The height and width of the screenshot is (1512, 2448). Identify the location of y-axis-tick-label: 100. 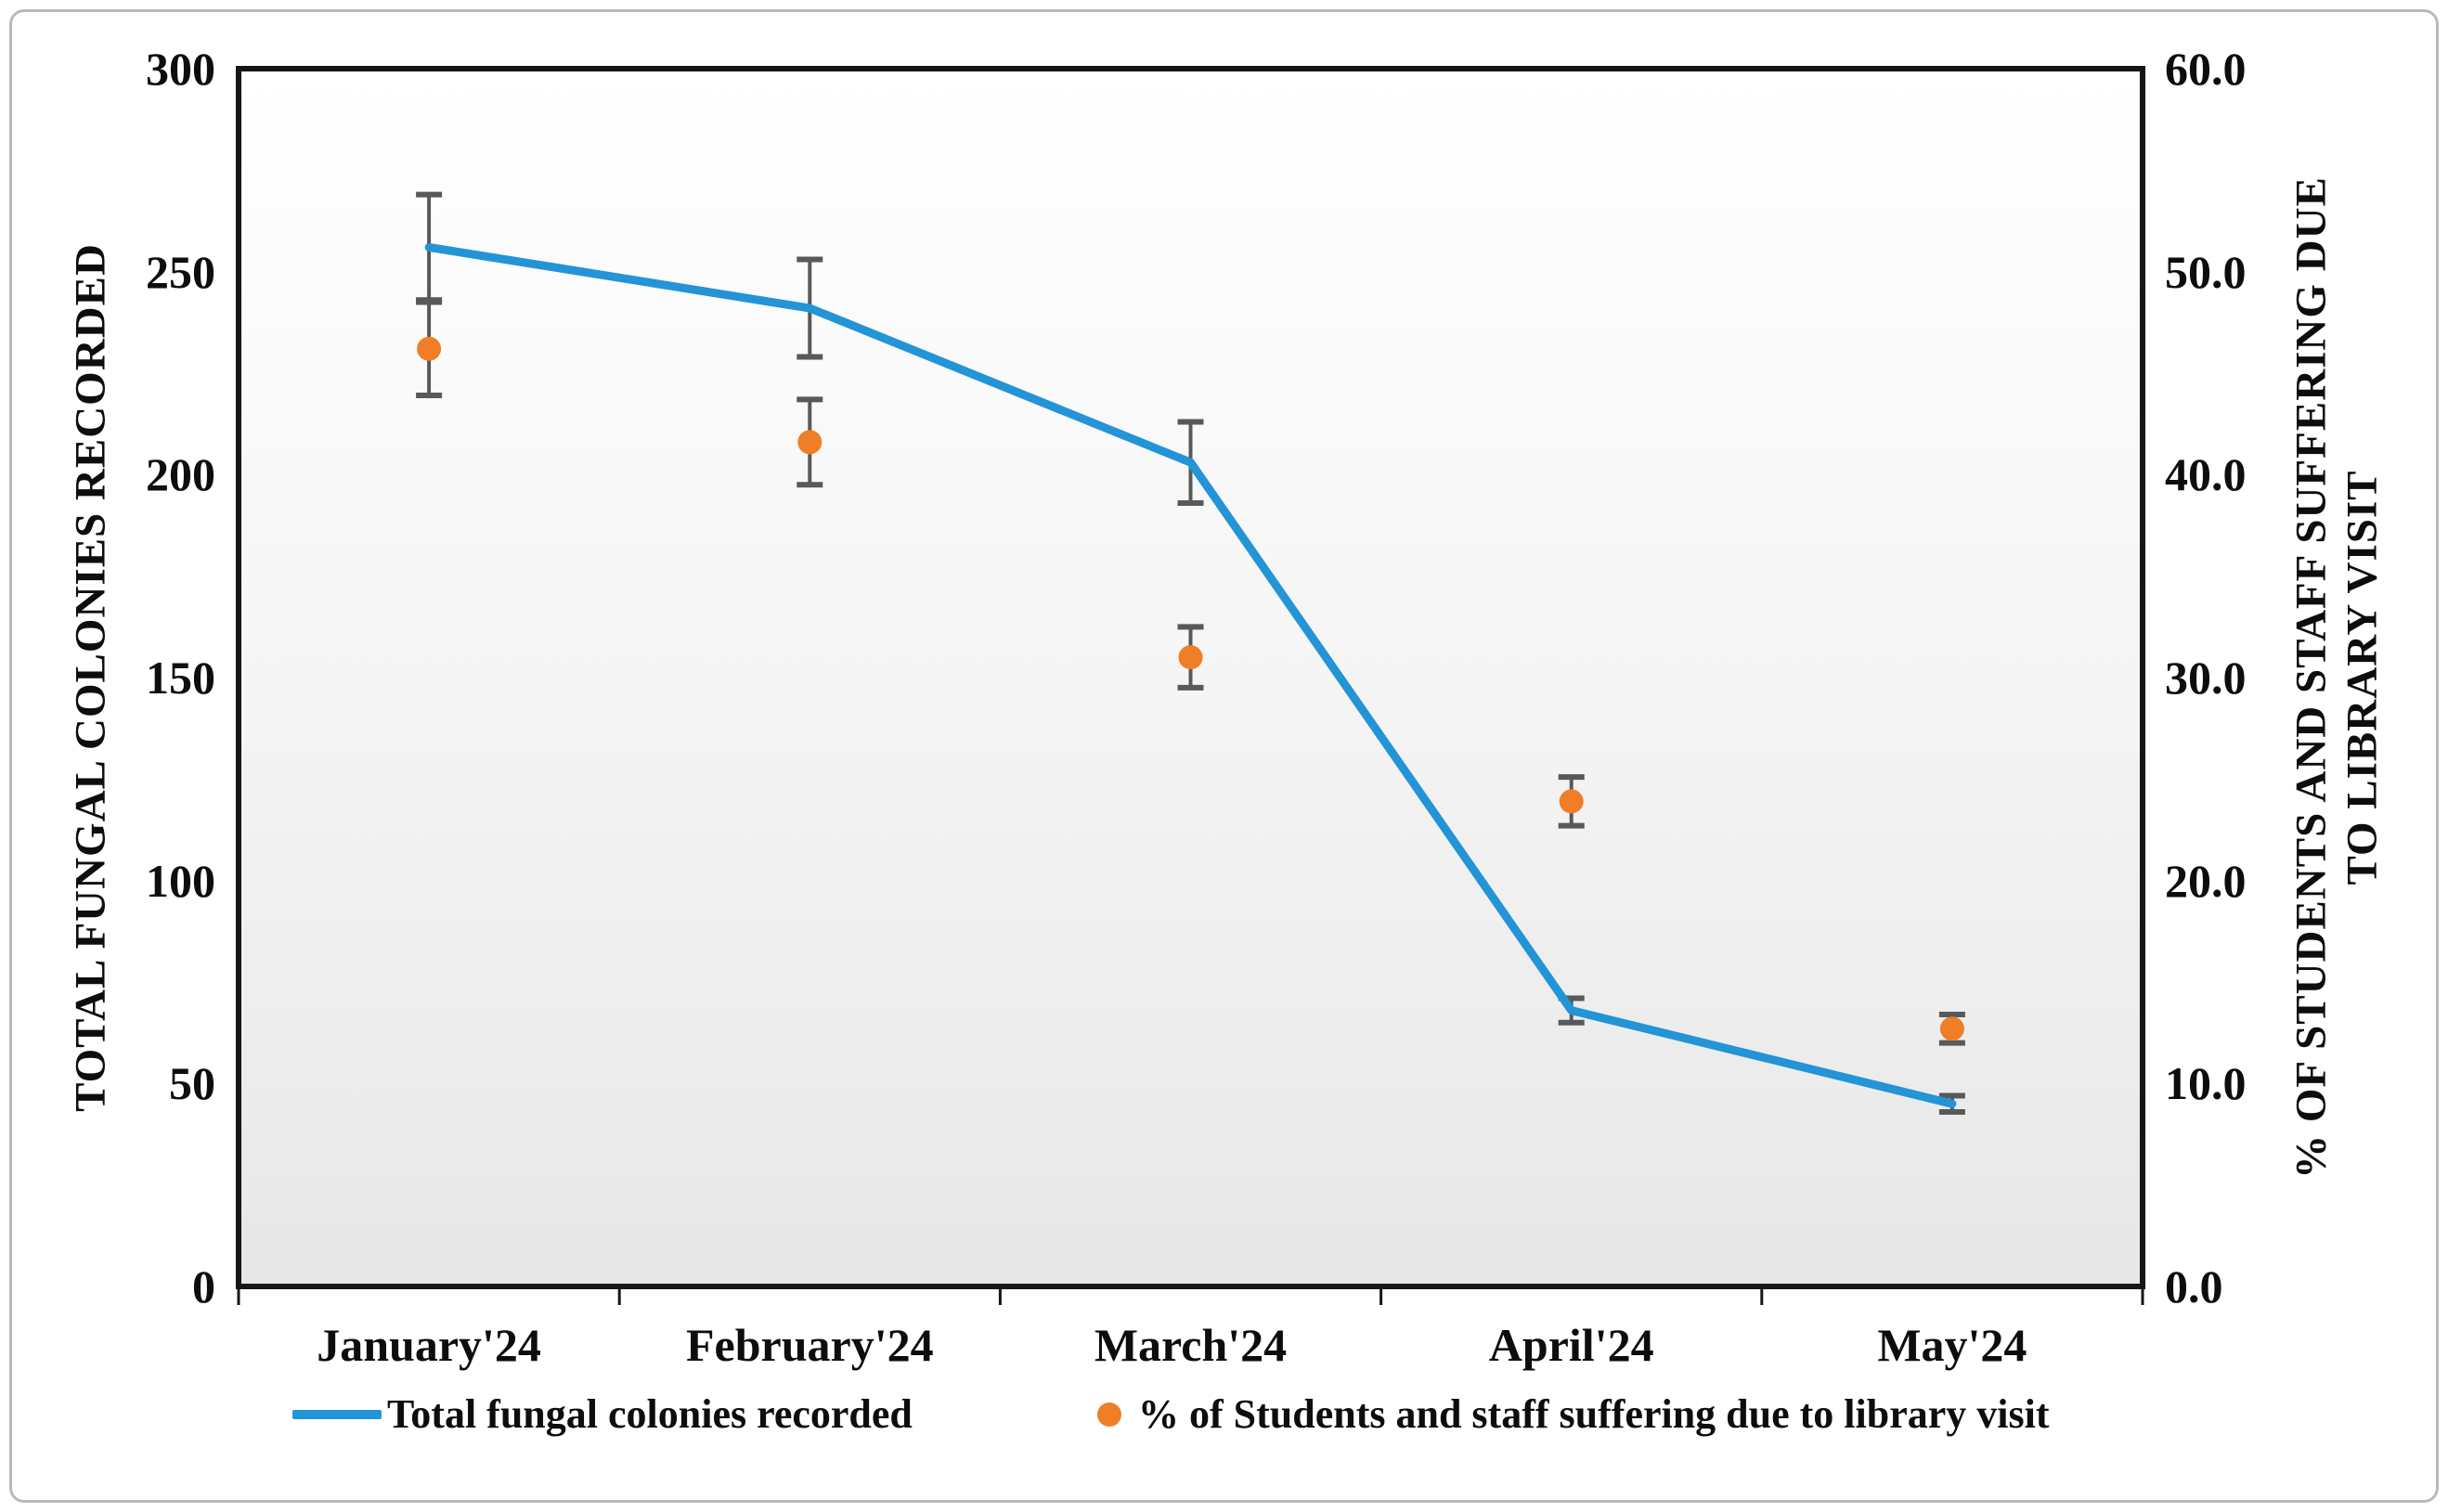
(180, 880).